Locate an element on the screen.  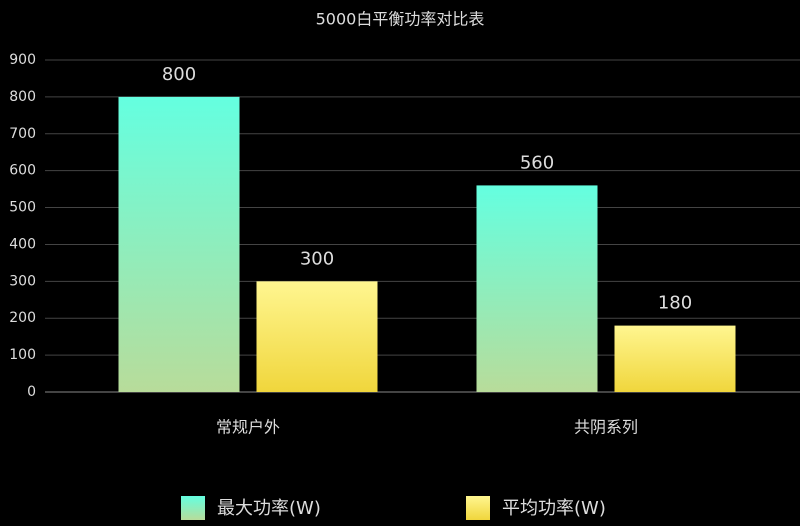
legend-label: 最大功率(W) is located at coordinates (269, 508).